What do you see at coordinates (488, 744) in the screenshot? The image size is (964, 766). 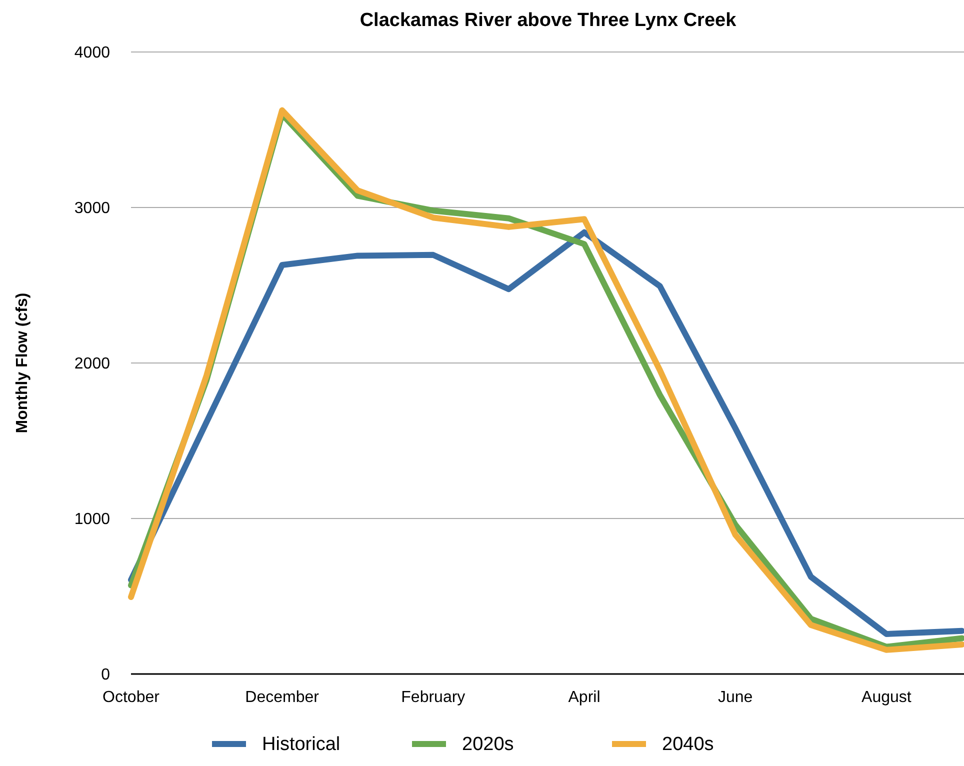 I see `legend-label: 2020s` at bounding box center [488, 744].